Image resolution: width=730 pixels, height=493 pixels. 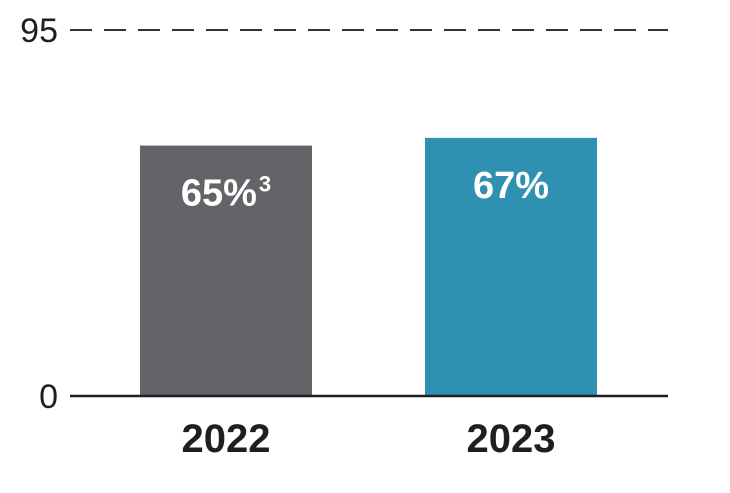 I want to click on x-category-label-2022: 2022, so click(x=226, y=439).